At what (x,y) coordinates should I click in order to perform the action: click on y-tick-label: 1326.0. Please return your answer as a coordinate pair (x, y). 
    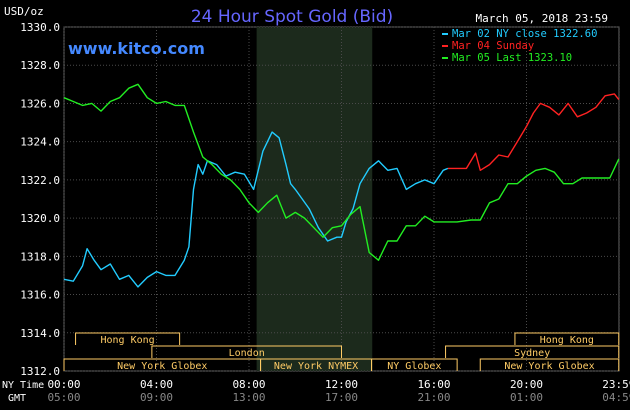
    Looking at the image, I should click on (40, 103).